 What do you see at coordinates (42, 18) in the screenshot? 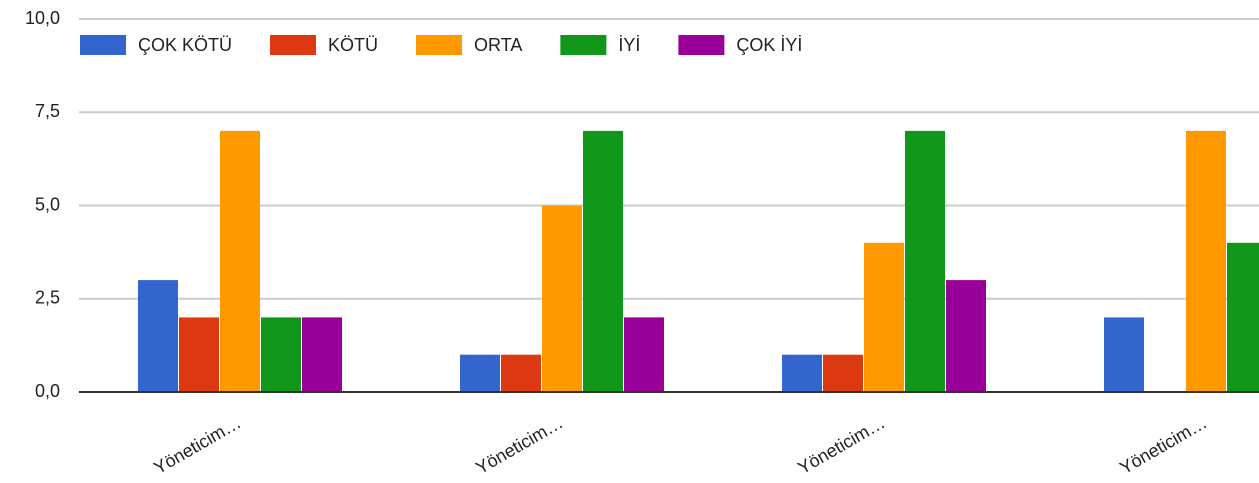
I see `y-tick-label: 10,0` at bounding box center [42, 18].